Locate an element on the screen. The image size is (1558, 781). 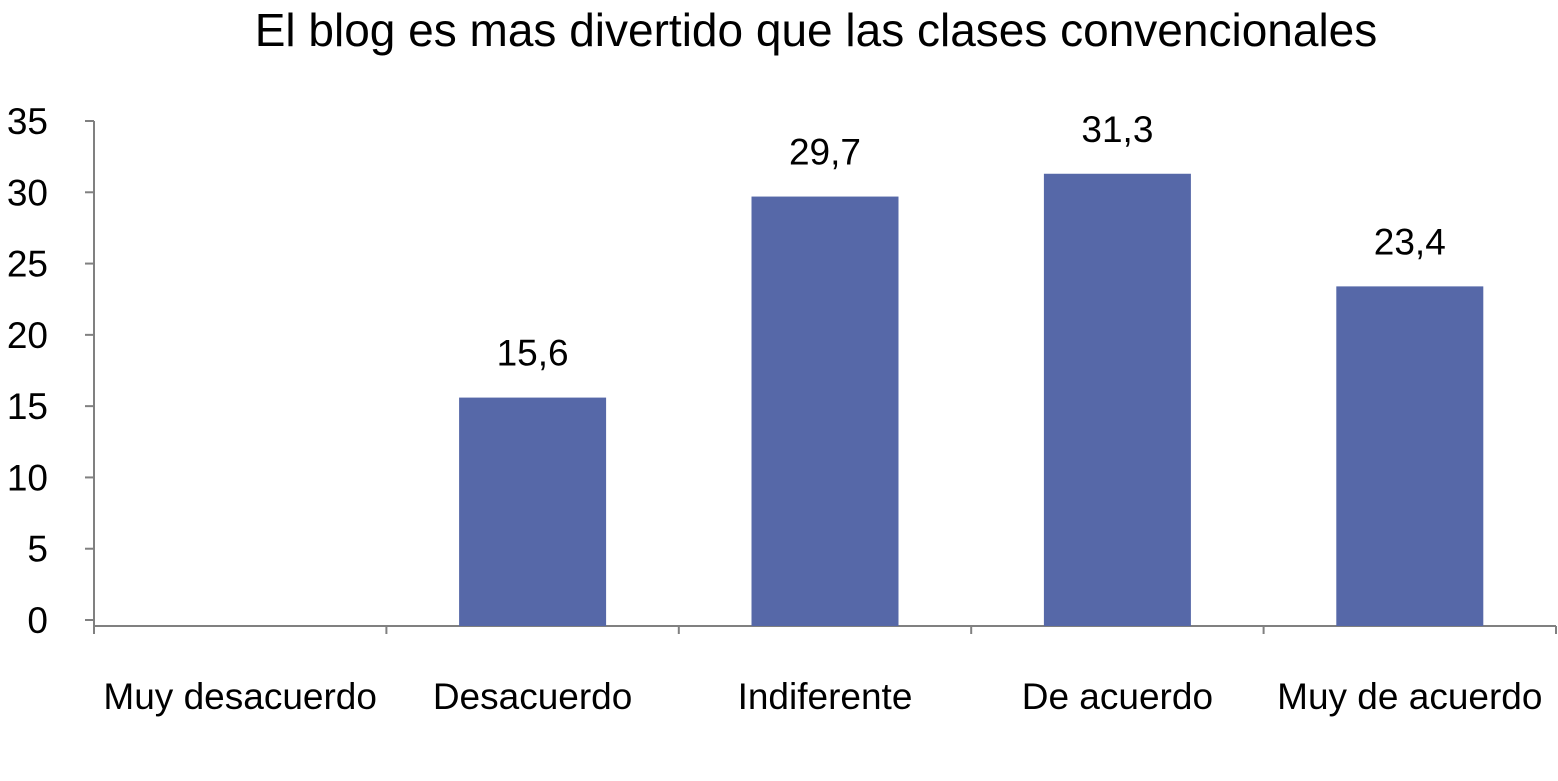
y-tick-label: 25 is located at coordinates (27, 264).